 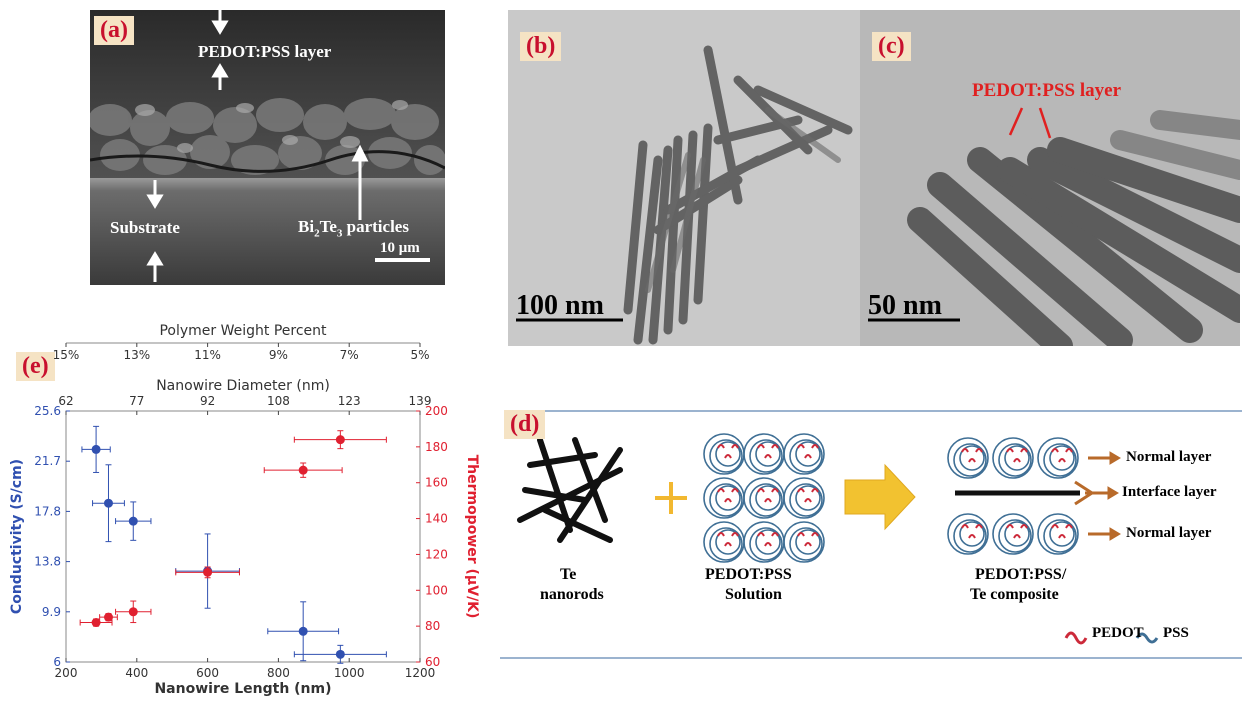 What do you see at coordinates (207, 673) in the screenshot?
I see `x-tick-label: 600` at bounding box center [207, 673].